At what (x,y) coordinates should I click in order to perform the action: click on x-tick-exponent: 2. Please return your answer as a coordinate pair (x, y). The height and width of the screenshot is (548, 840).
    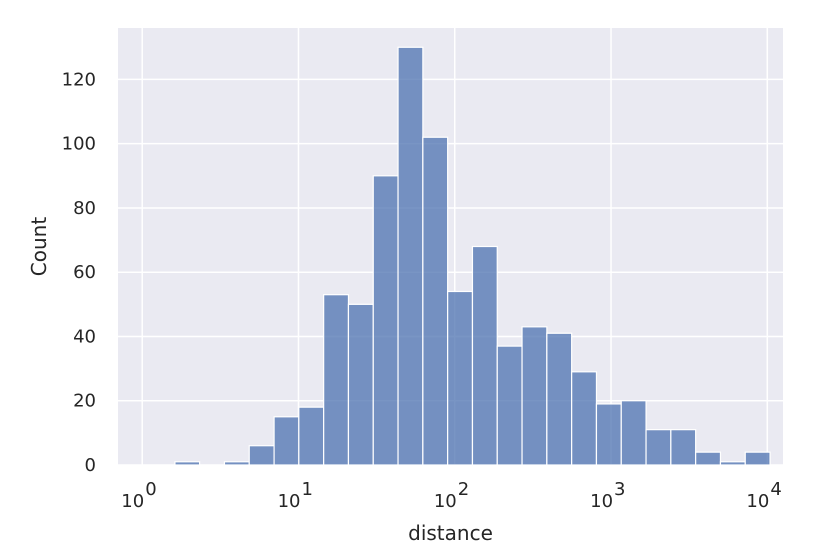
    Looking at the image, I should click on (463, 489).